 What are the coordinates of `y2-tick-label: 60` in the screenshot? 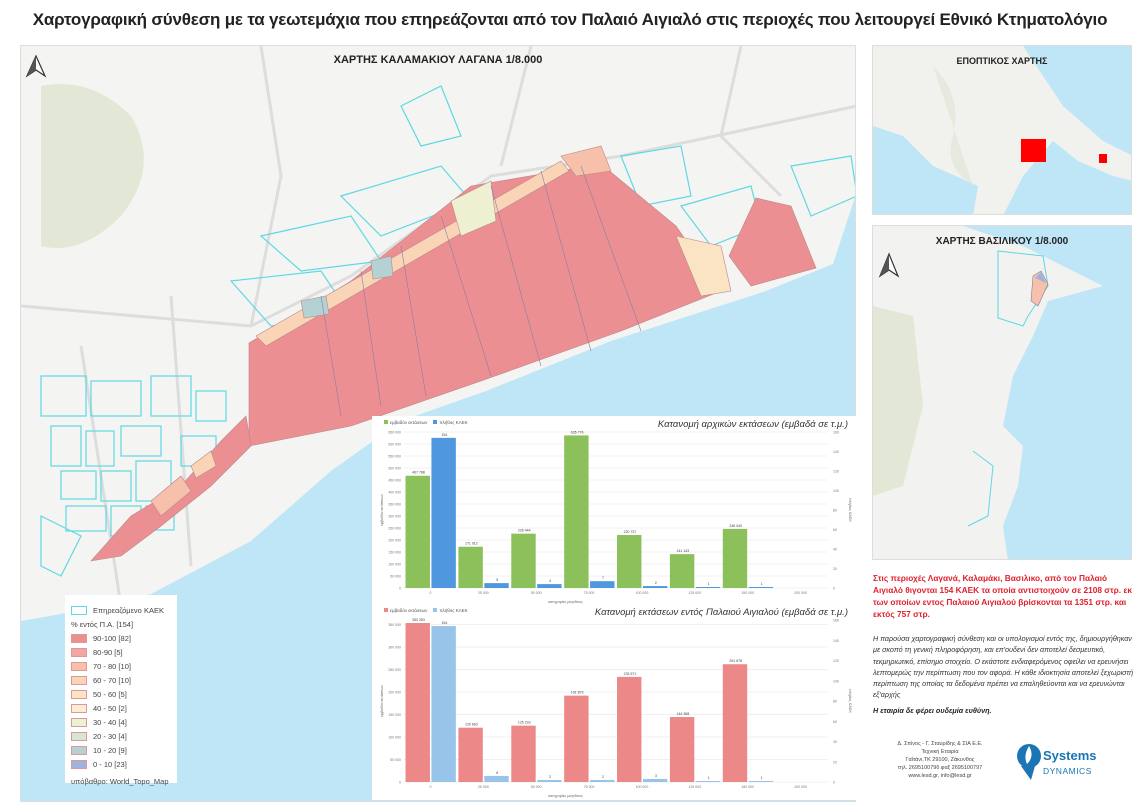 It's located at (835, 530).